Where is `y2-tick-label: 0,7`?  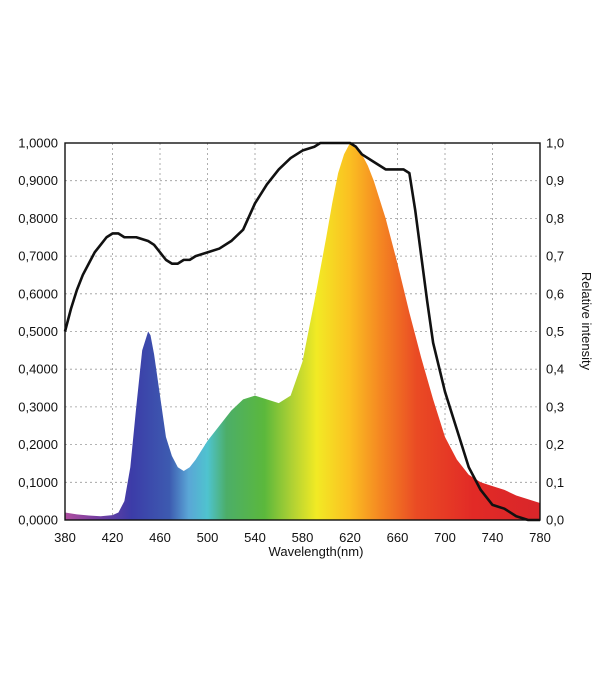 y2-tick-label: 0,7 is located at coordinates (555, 256).